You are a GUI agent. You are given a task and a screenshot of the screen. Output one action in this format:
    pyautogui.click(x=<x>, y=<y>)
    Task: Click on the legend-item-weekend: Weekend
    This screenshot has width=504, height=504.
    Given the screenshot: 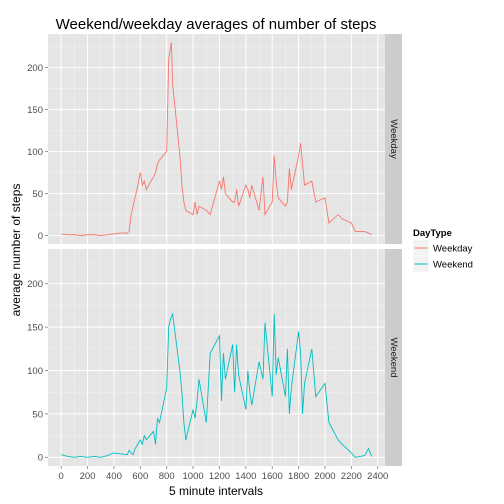 What is the action you would take?
    pyautogui.click(x=442, y=264)
    